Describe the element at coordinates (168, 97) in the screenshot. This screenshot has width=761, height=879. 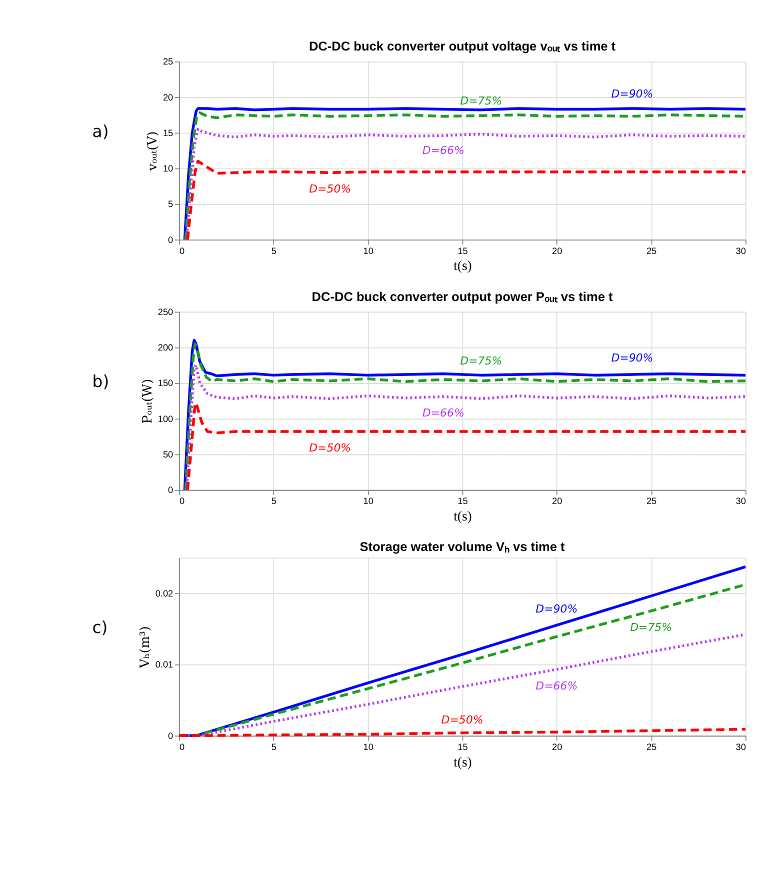
I see `y-tick-label: 20` at that location.